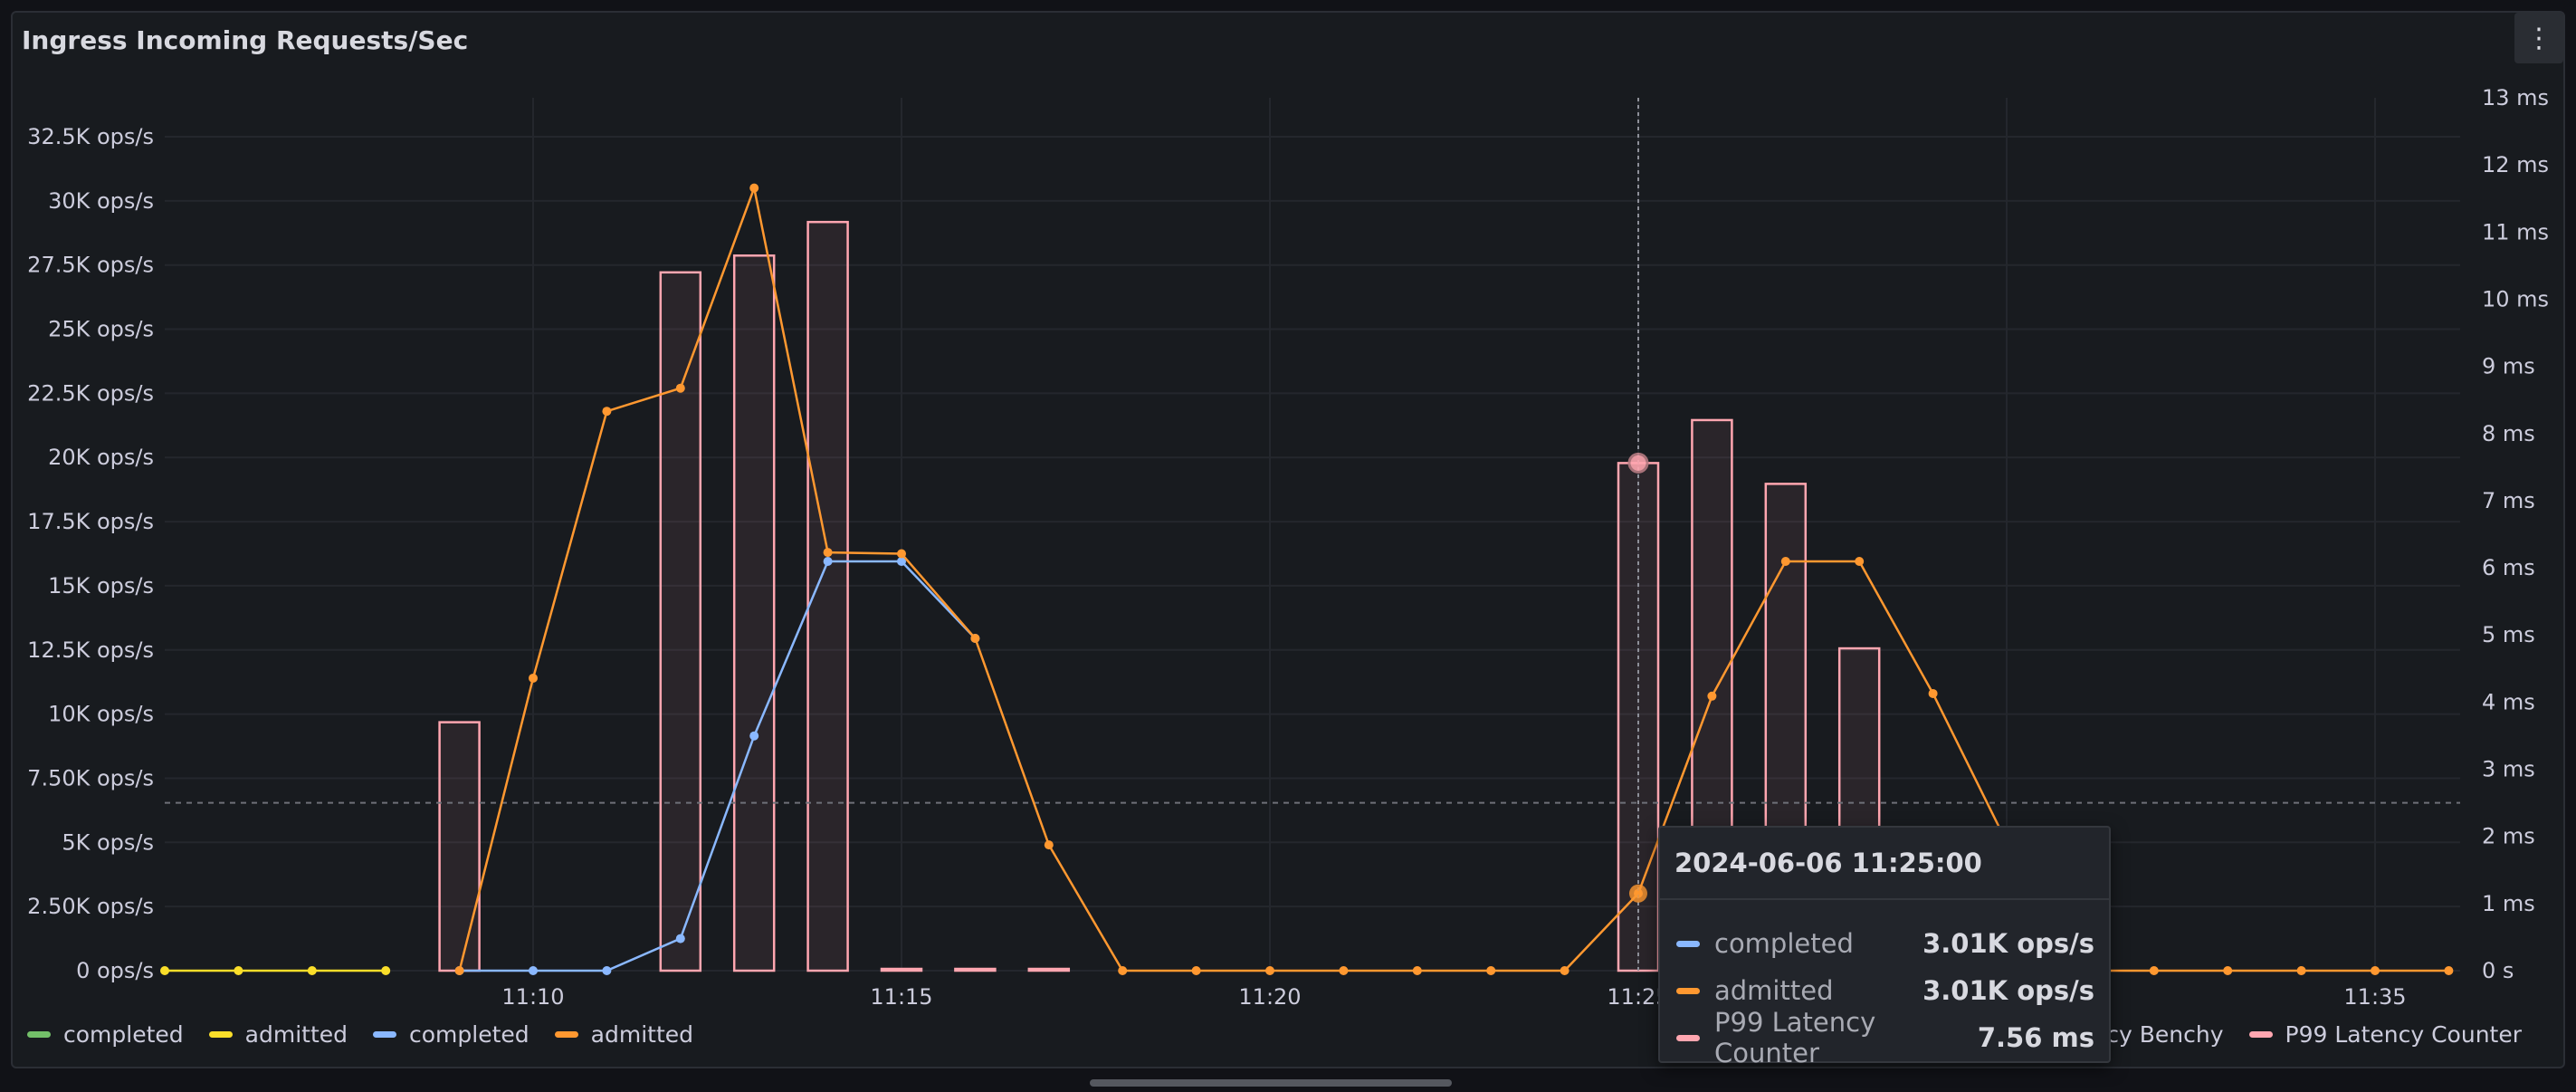 The width and height of the screenshot is (2576, 1092). What do you see at coordinates (360, 1034) in the screenshot?
I see `legend-left: completed admitted completed admitted` at bounding box center [360, 1034].